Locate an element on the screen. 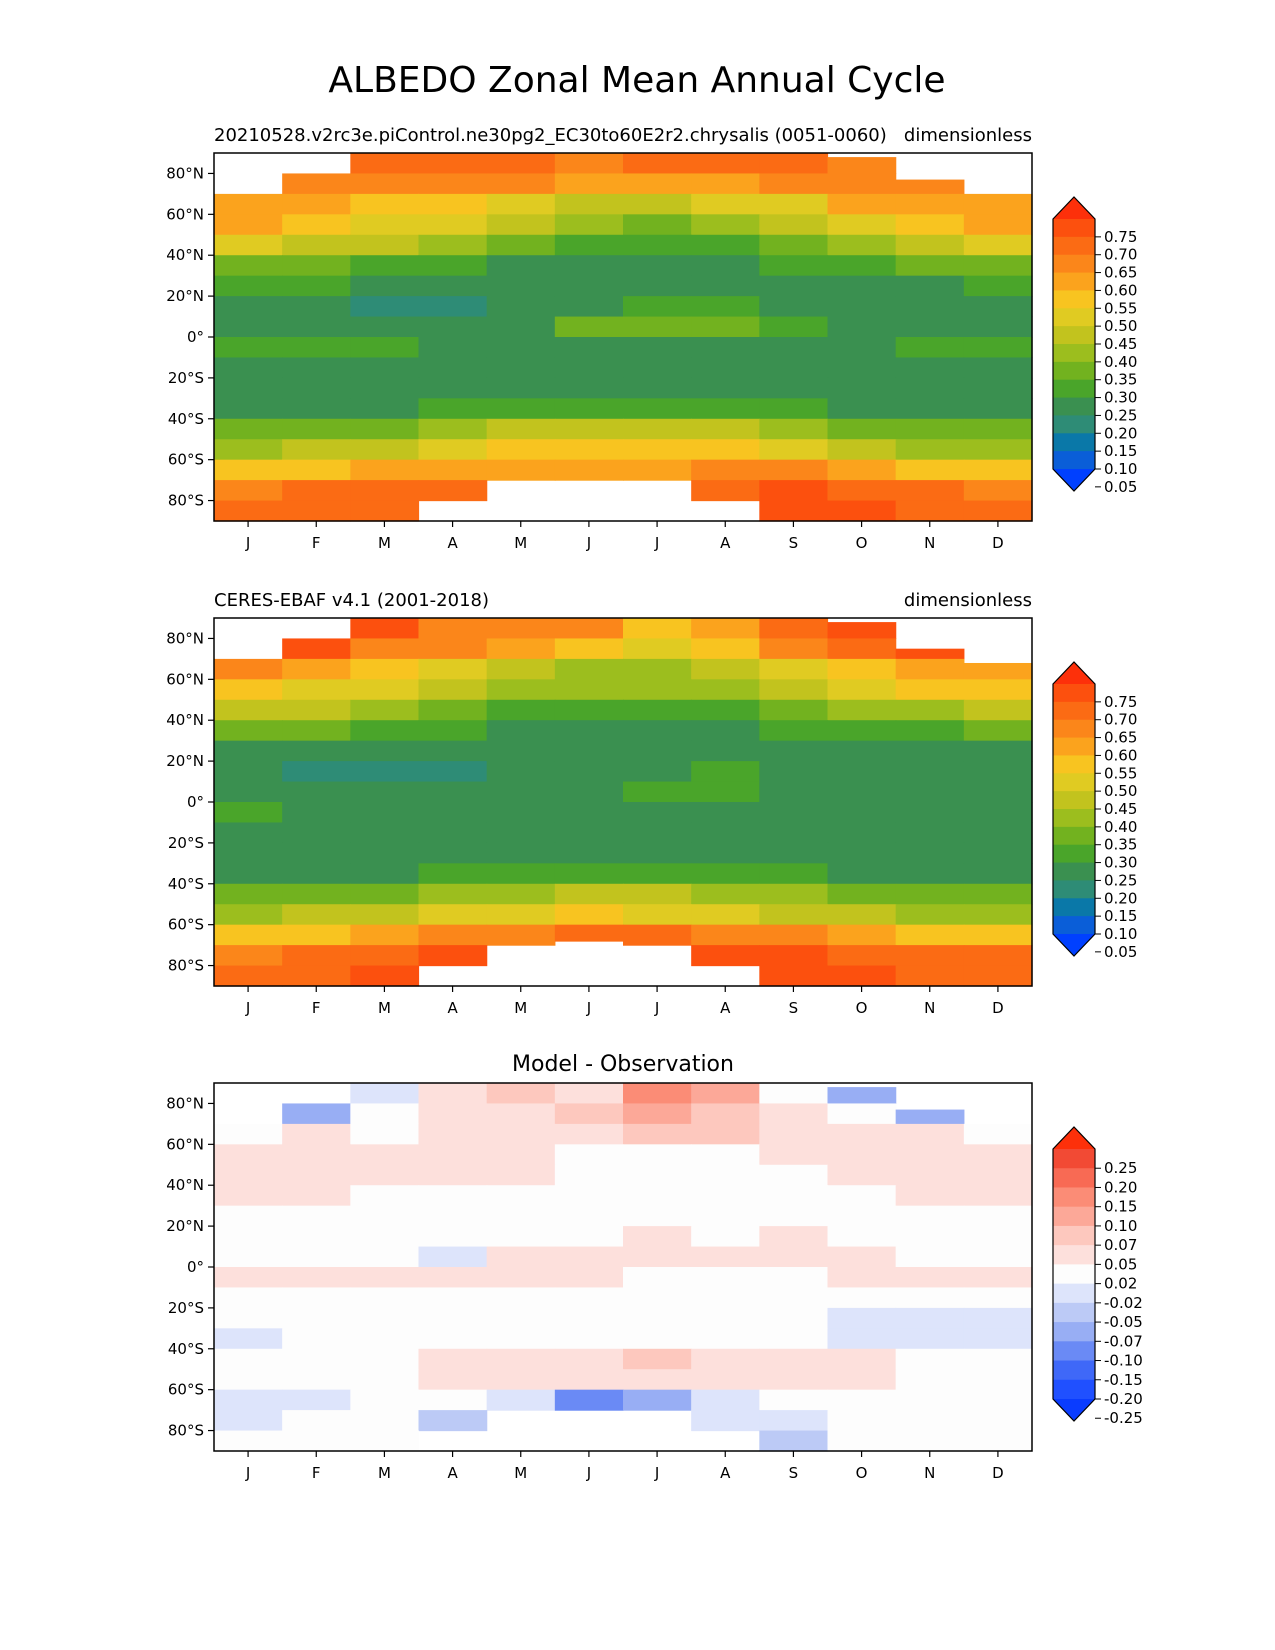  y-tick-label: 0° is located at coordinates (195, 802).